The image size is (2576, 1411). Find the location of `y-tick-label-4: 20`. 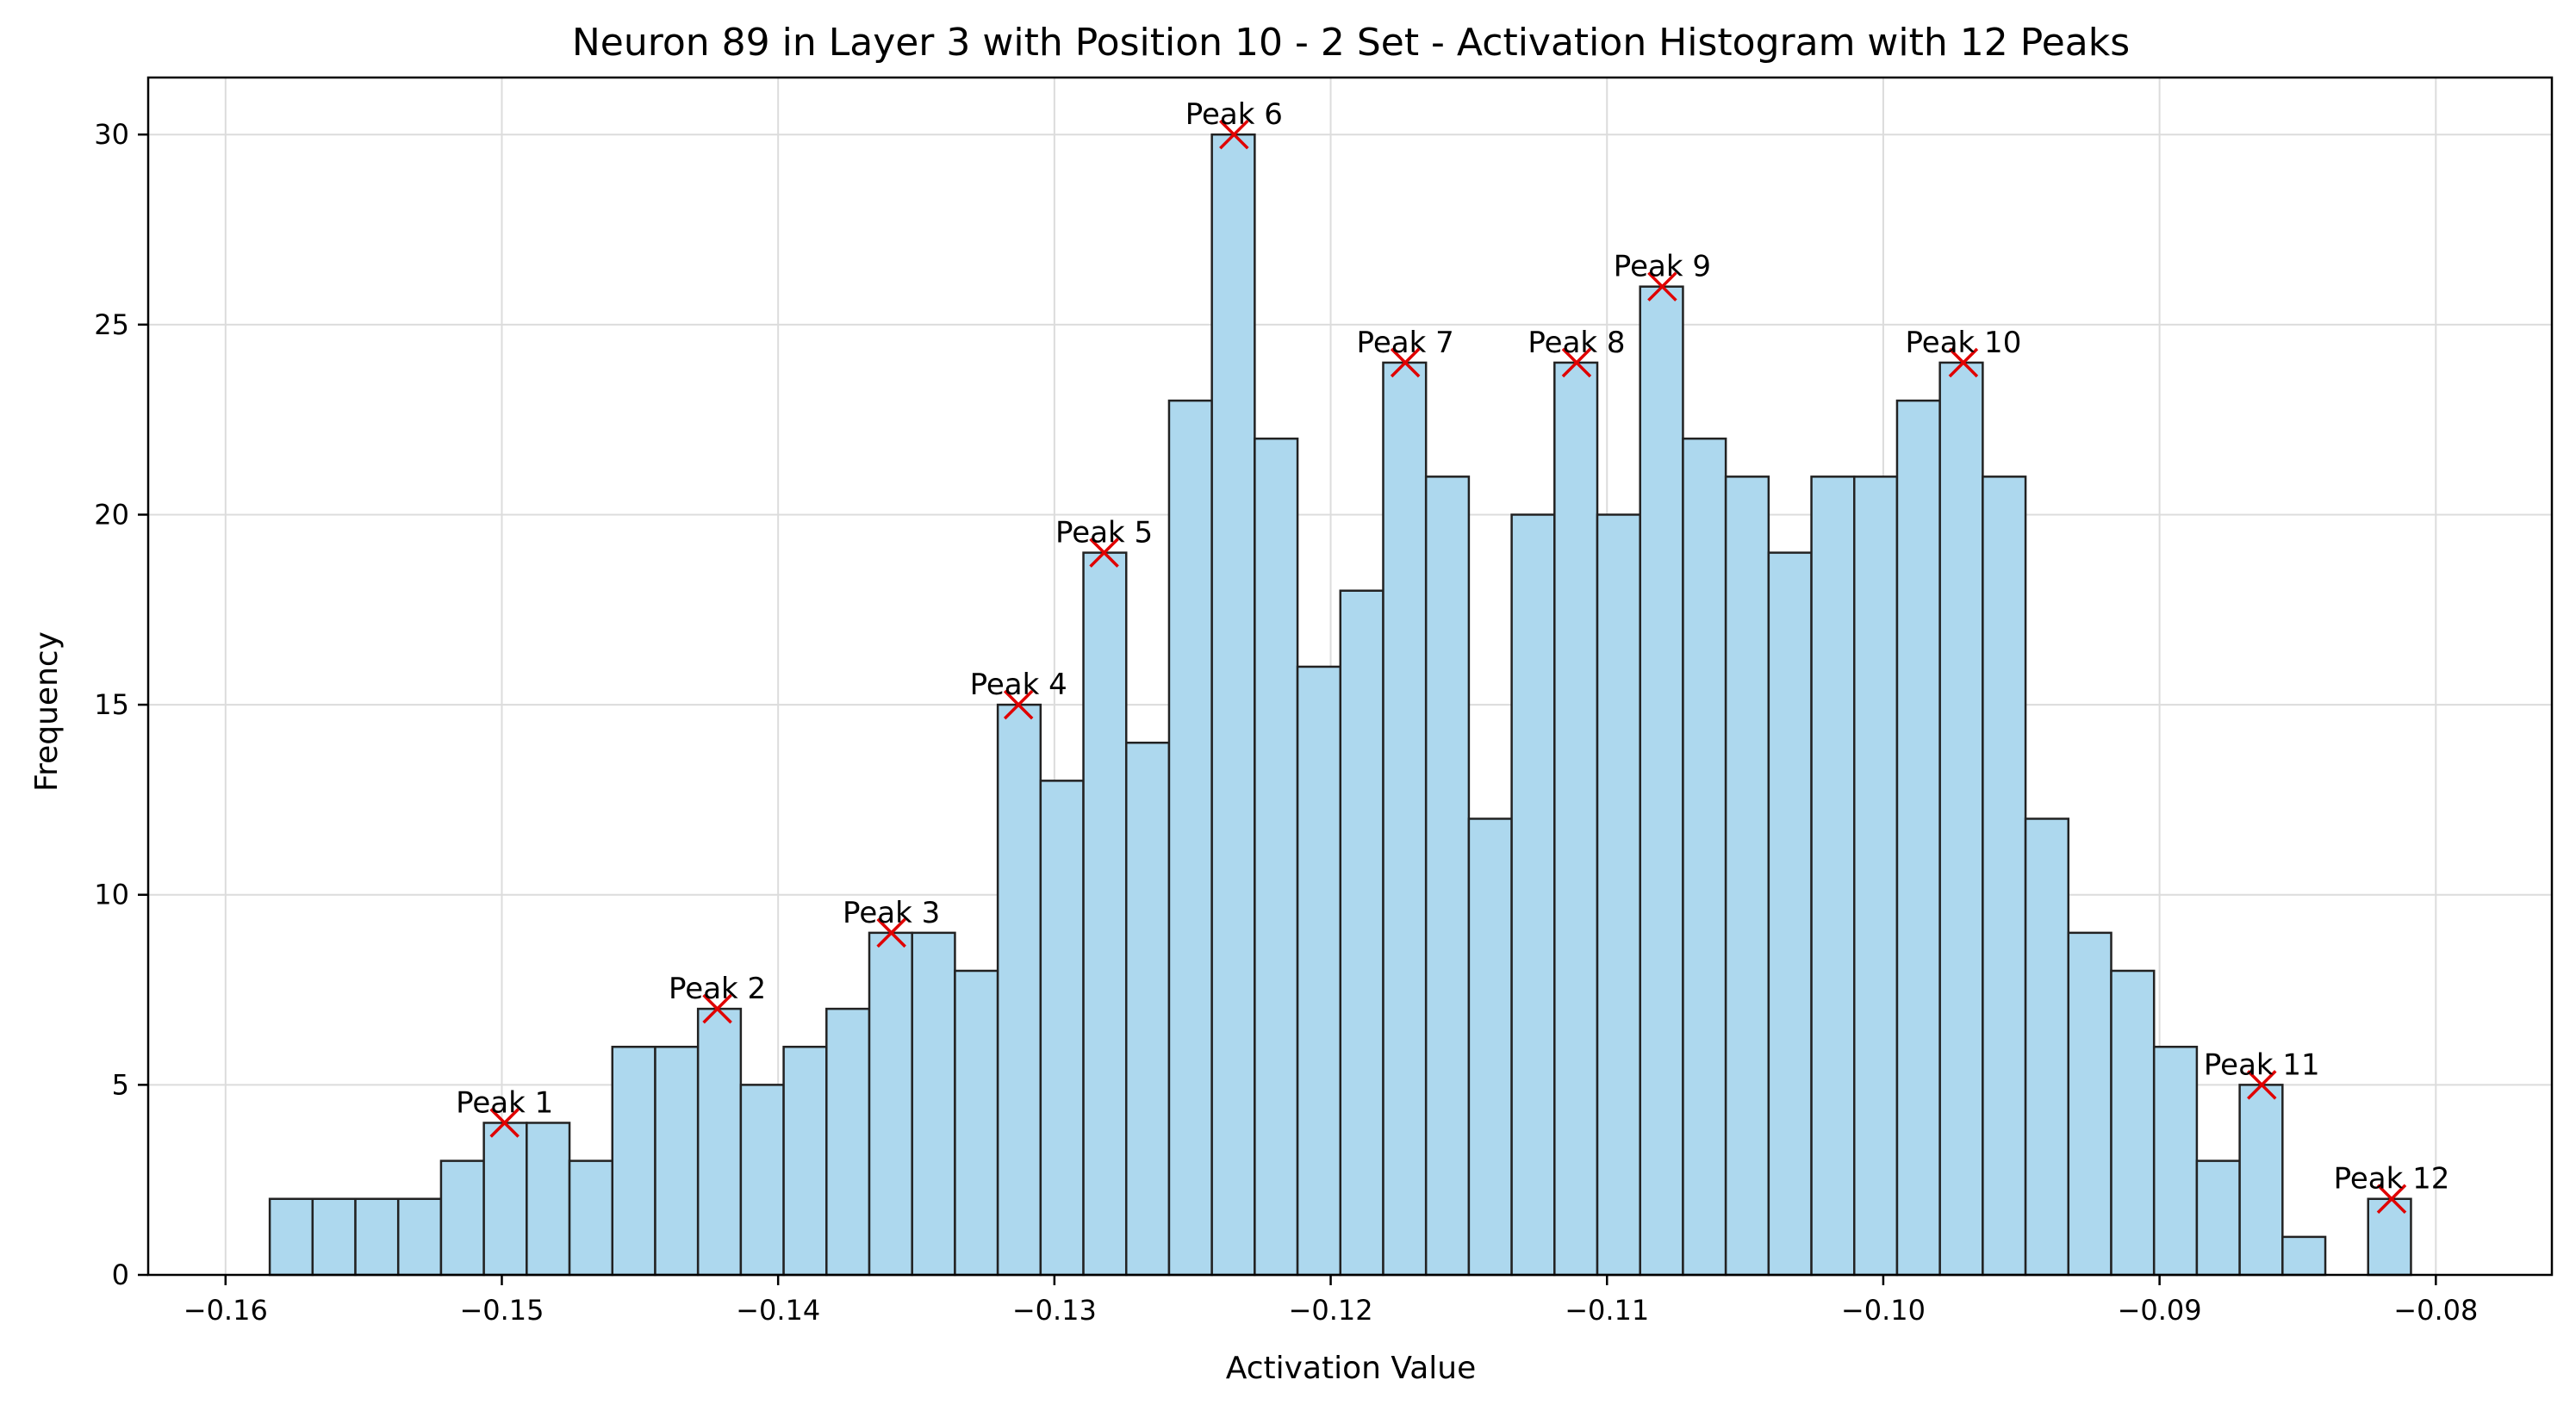

y-tick-label-4: 20 is located at coordinates (112, 514).